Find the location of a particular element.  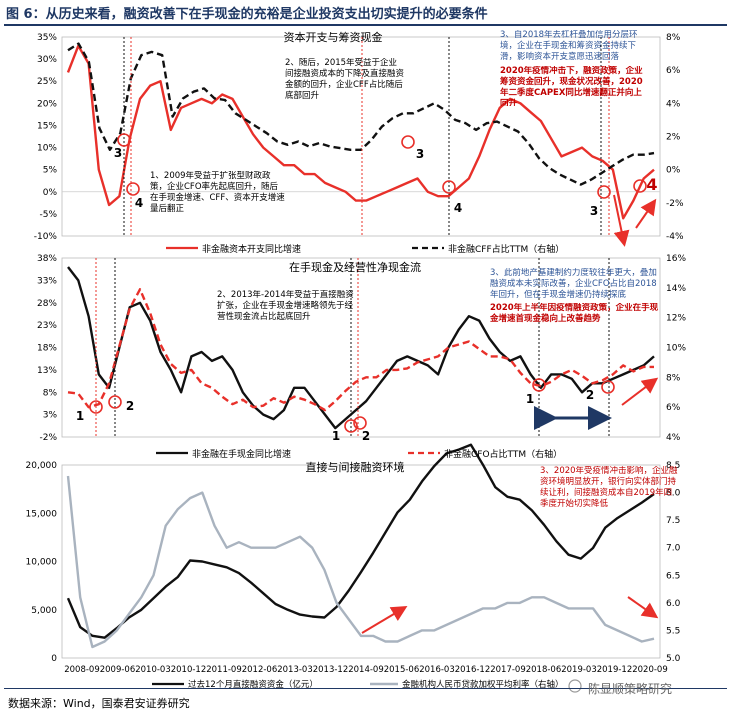

panel1-right-tick: 0% is located at coordinates (673, 171).